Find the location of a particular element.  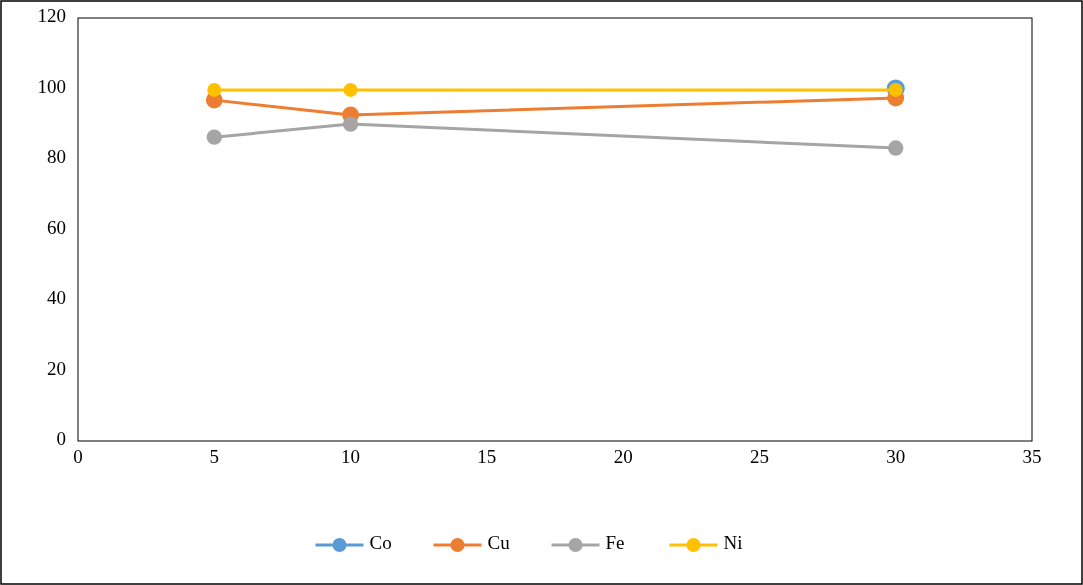

legend-label: Cu is located at coordinates (499, 543).